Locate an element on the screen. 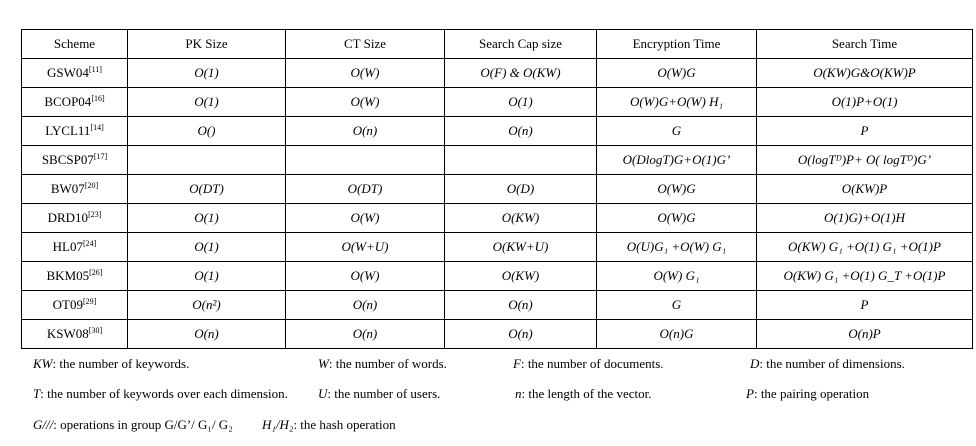  legend-g-text: : operations in group G/G’/ G₁/ G₂ is located at coordinates (143, 424).